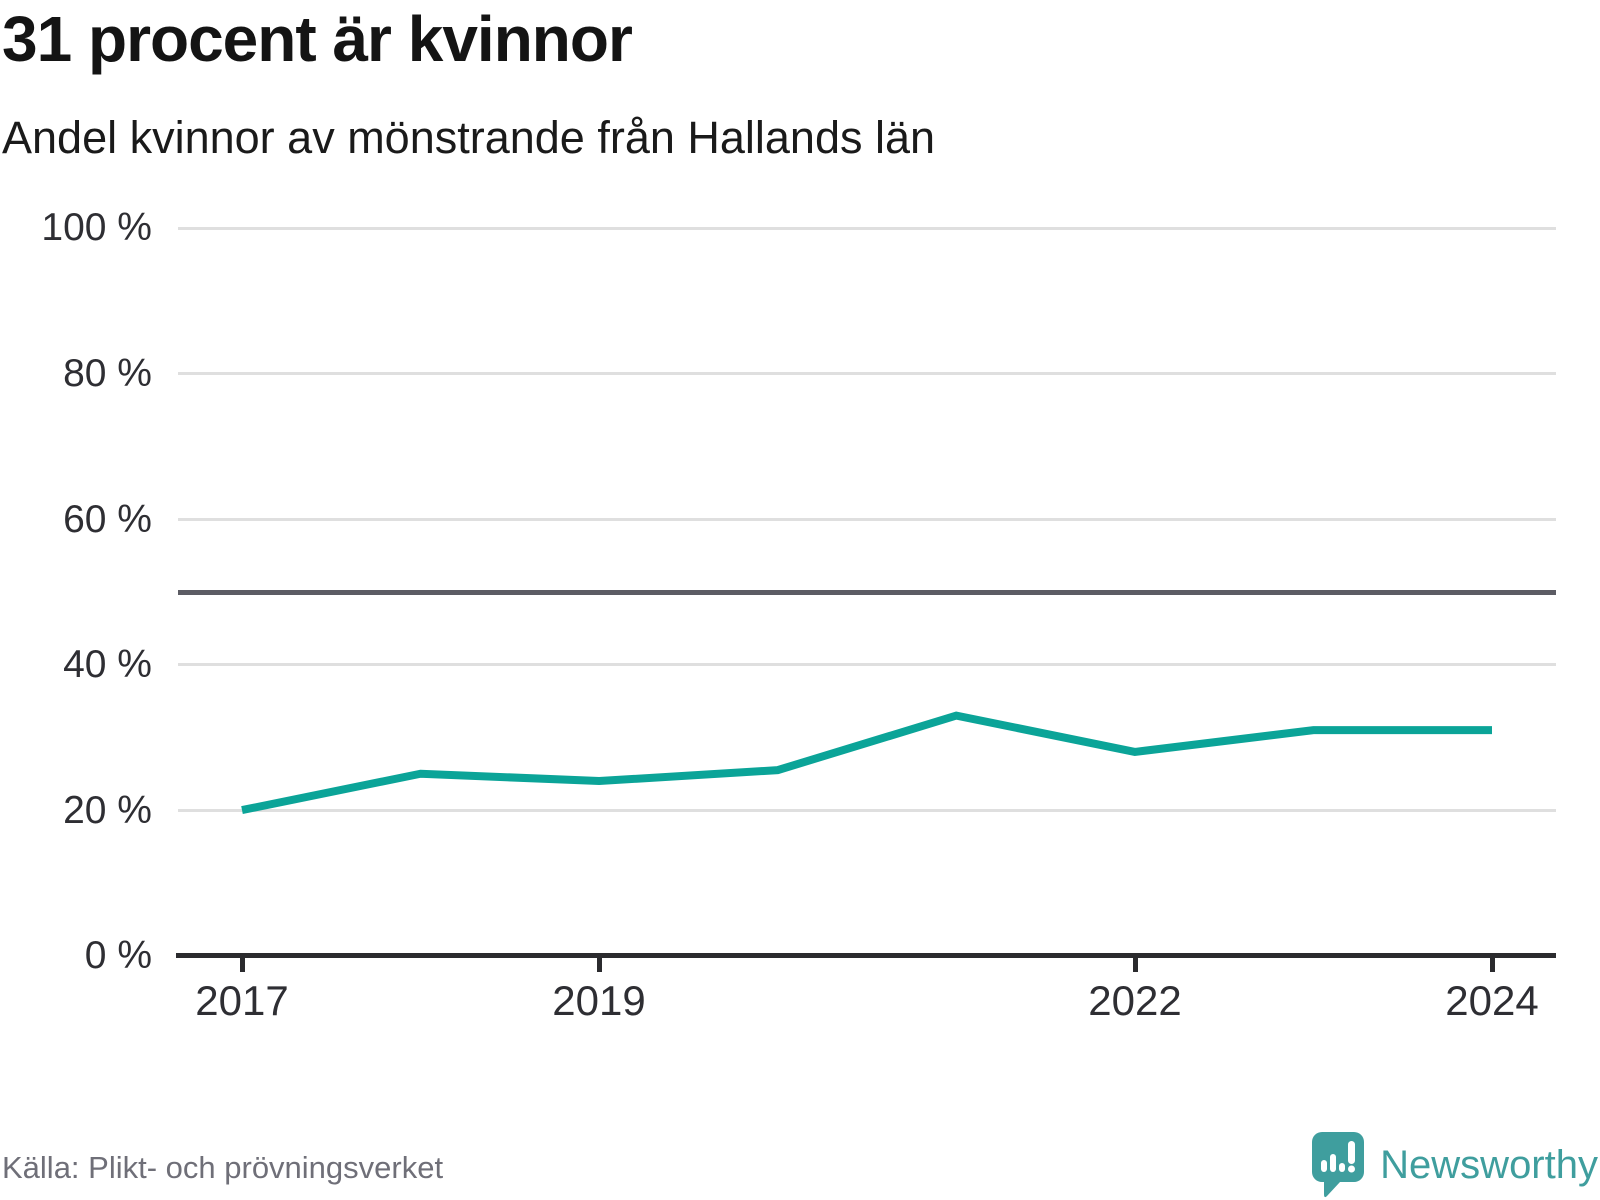  Describe the element at coordinates (866, 763) in the screenshot. I see `trend-line` at that location.